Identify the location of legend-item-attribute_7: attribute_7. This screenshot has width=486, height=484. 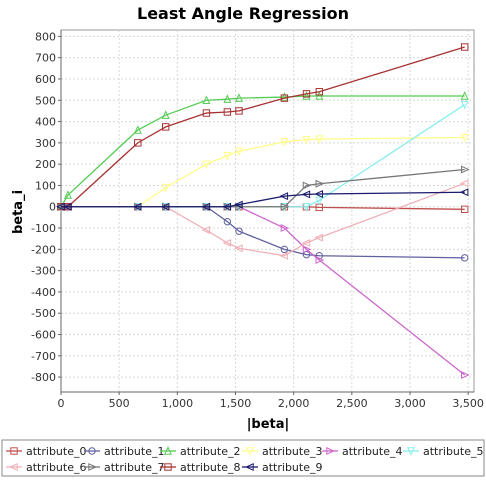
(124, 467).